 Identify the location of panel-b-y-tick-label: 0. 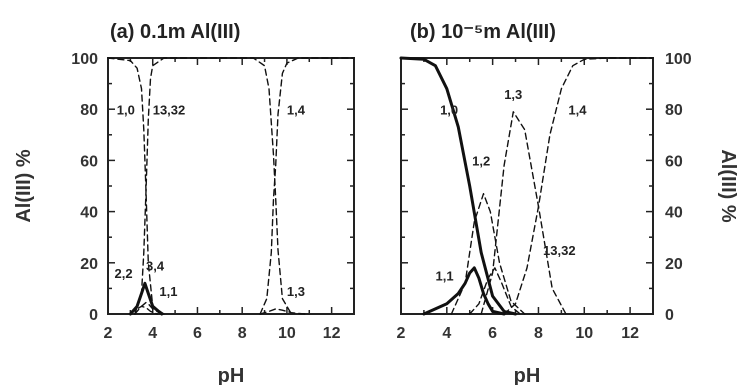
(669, 315).